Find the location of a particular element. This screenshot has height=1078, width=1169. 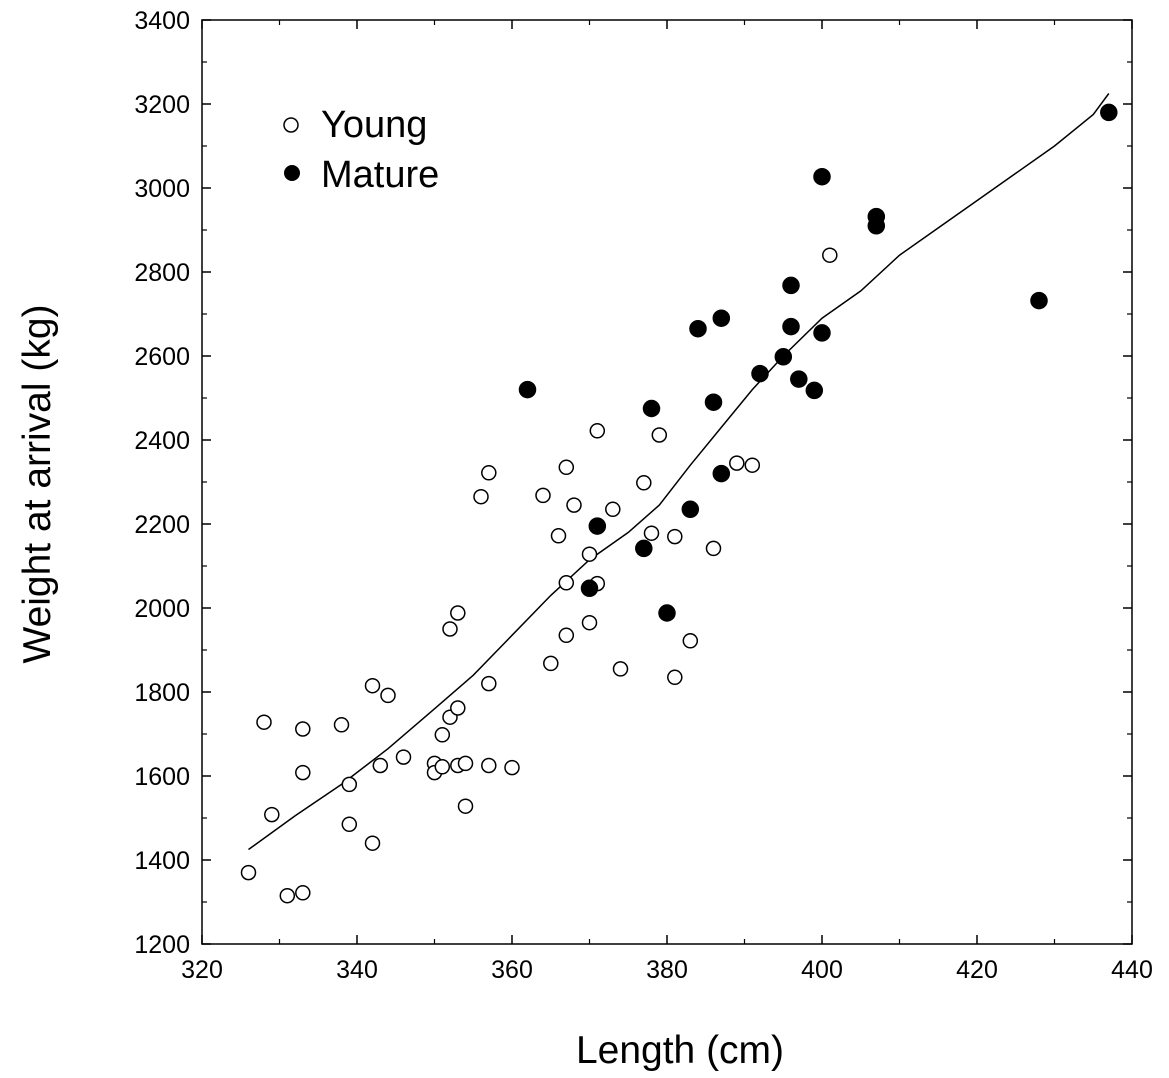

y-tick-label: 1400 is located at coordinates (162, 861).